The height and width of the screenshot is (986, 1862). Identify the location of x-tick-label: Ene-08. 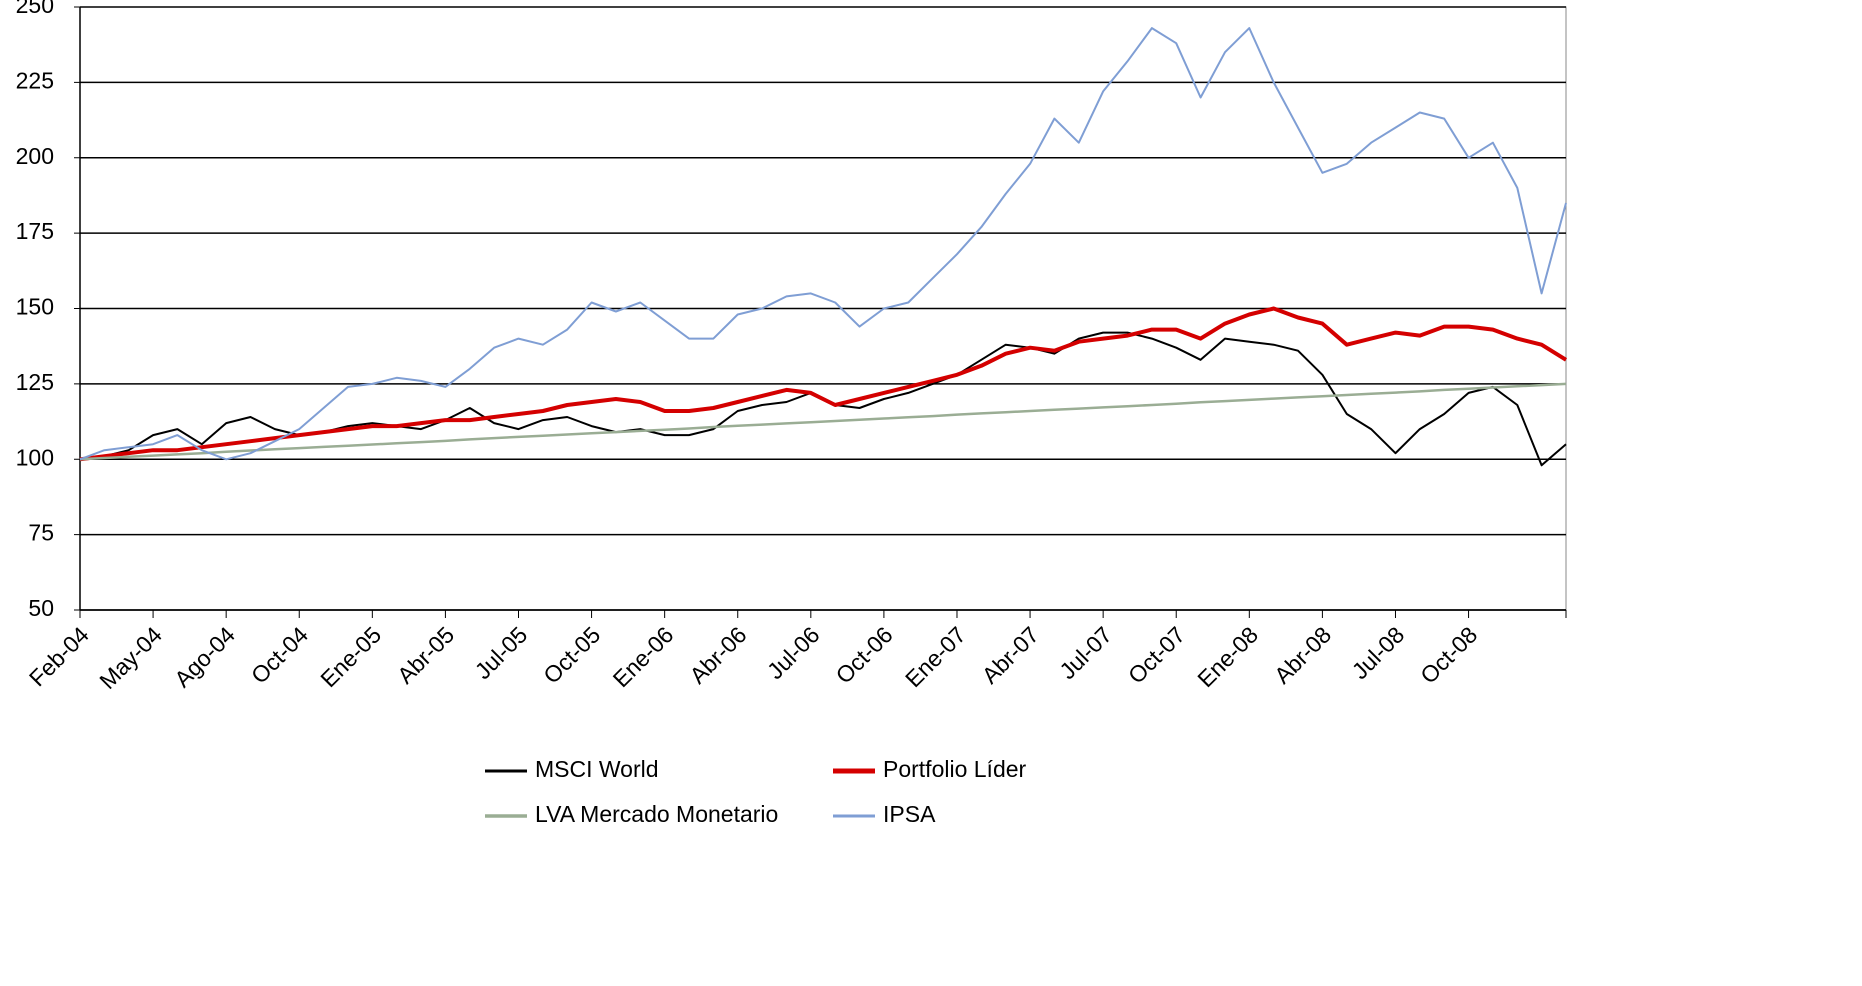
(1227, 656).